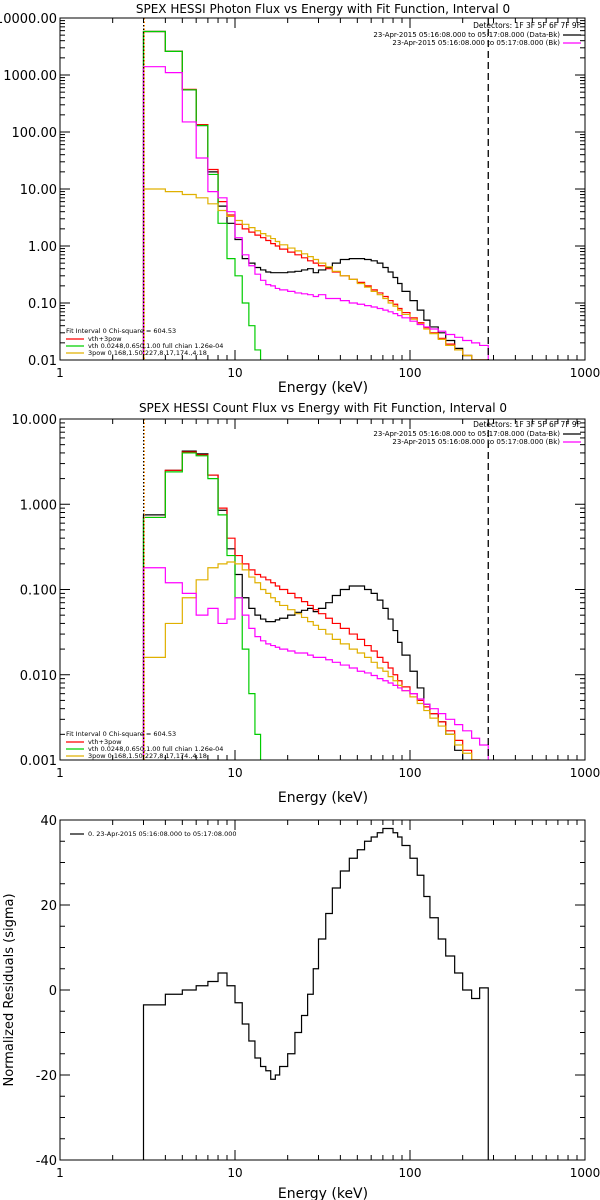 The image size is (600, 1200). What do you see at coordinates (48, 906) in the screenshot?
I see `residuals-ytick-label: 20` at bounding box center [48, 906].